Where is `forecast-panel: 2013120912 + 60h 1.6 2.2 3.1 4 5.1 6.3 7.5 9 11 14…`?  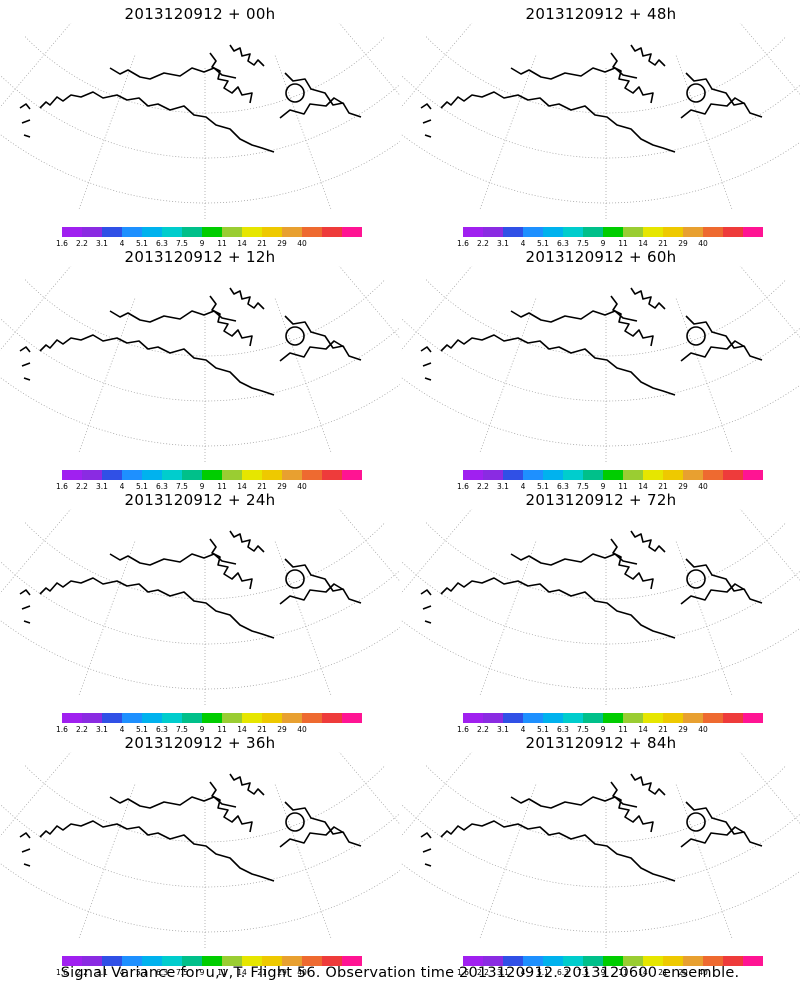 forecast-panel: 2013120912 + 60h 1.6 2.2 3.1 4 5.1 6.3 7.5 9 11 14… is located at coordinates (600, 370).